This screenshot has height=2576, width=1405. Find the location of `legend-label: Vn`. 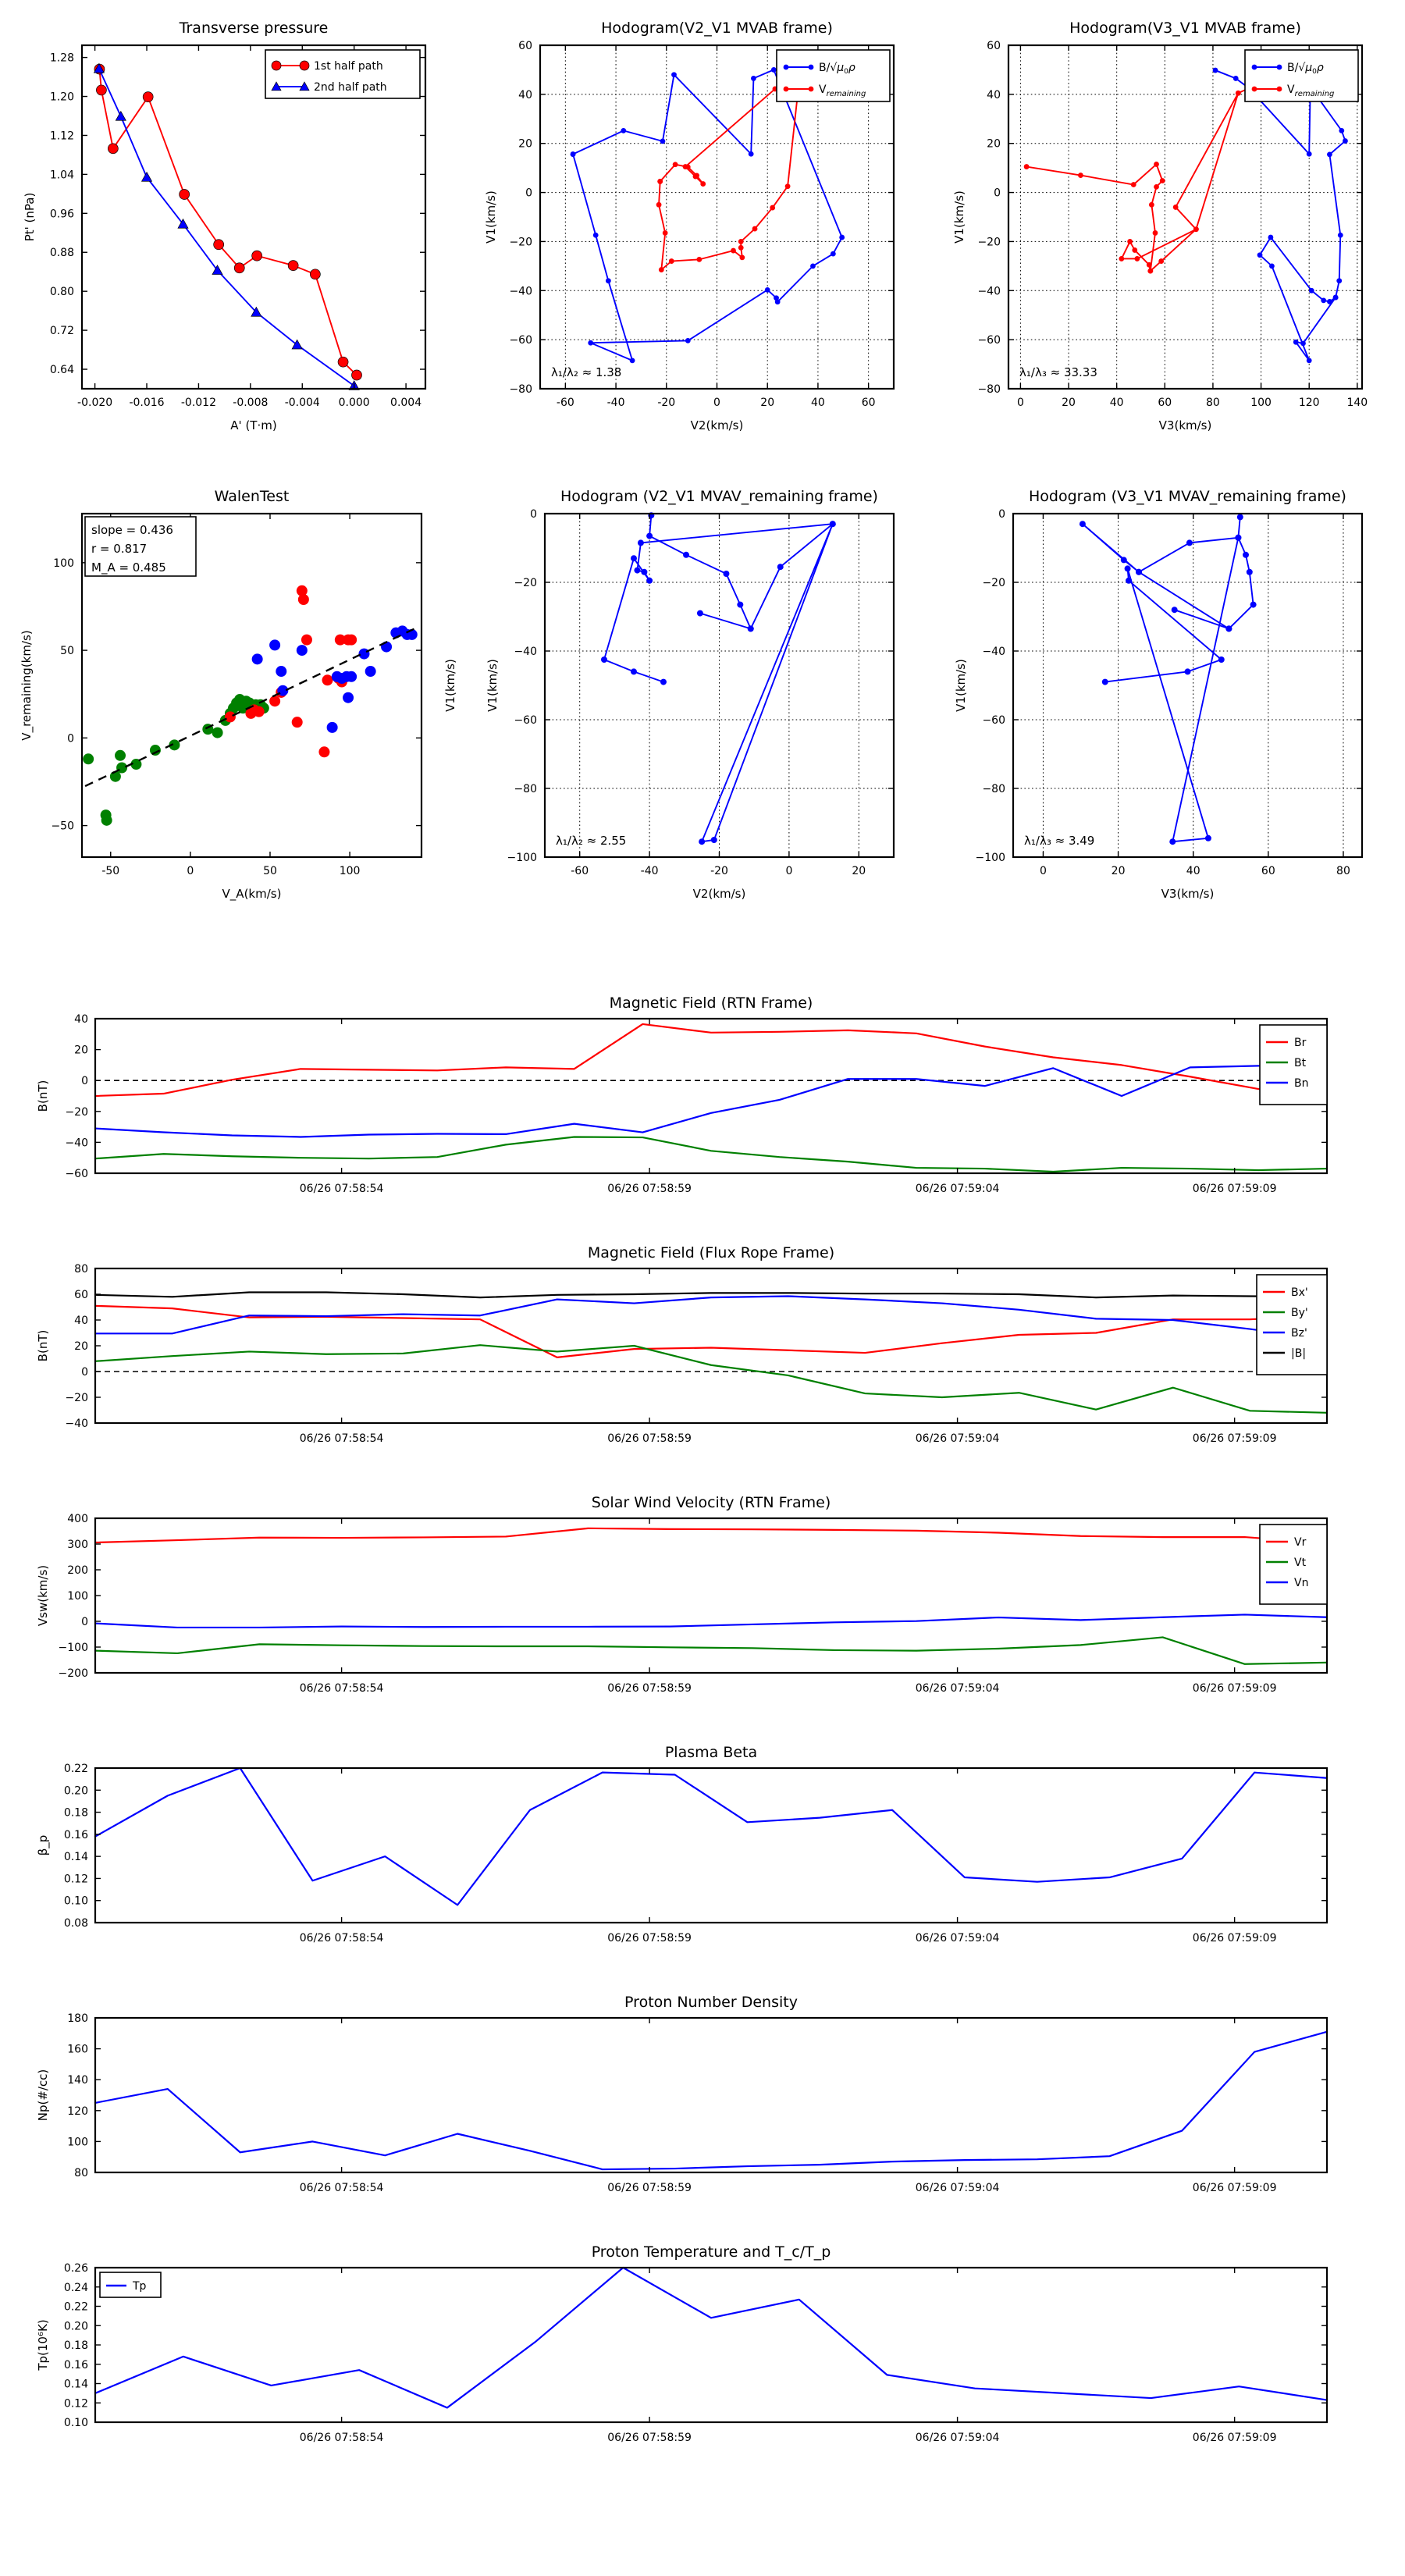

legend-label: Vn is located at coordinates (1301, 1583).